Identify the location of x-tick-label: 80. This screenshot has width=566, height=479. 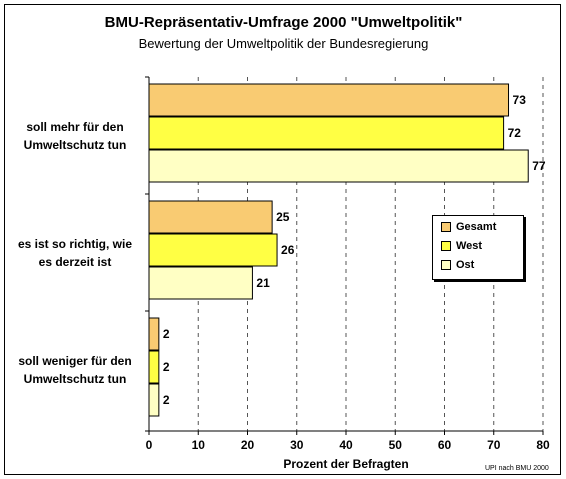
(543, 445).